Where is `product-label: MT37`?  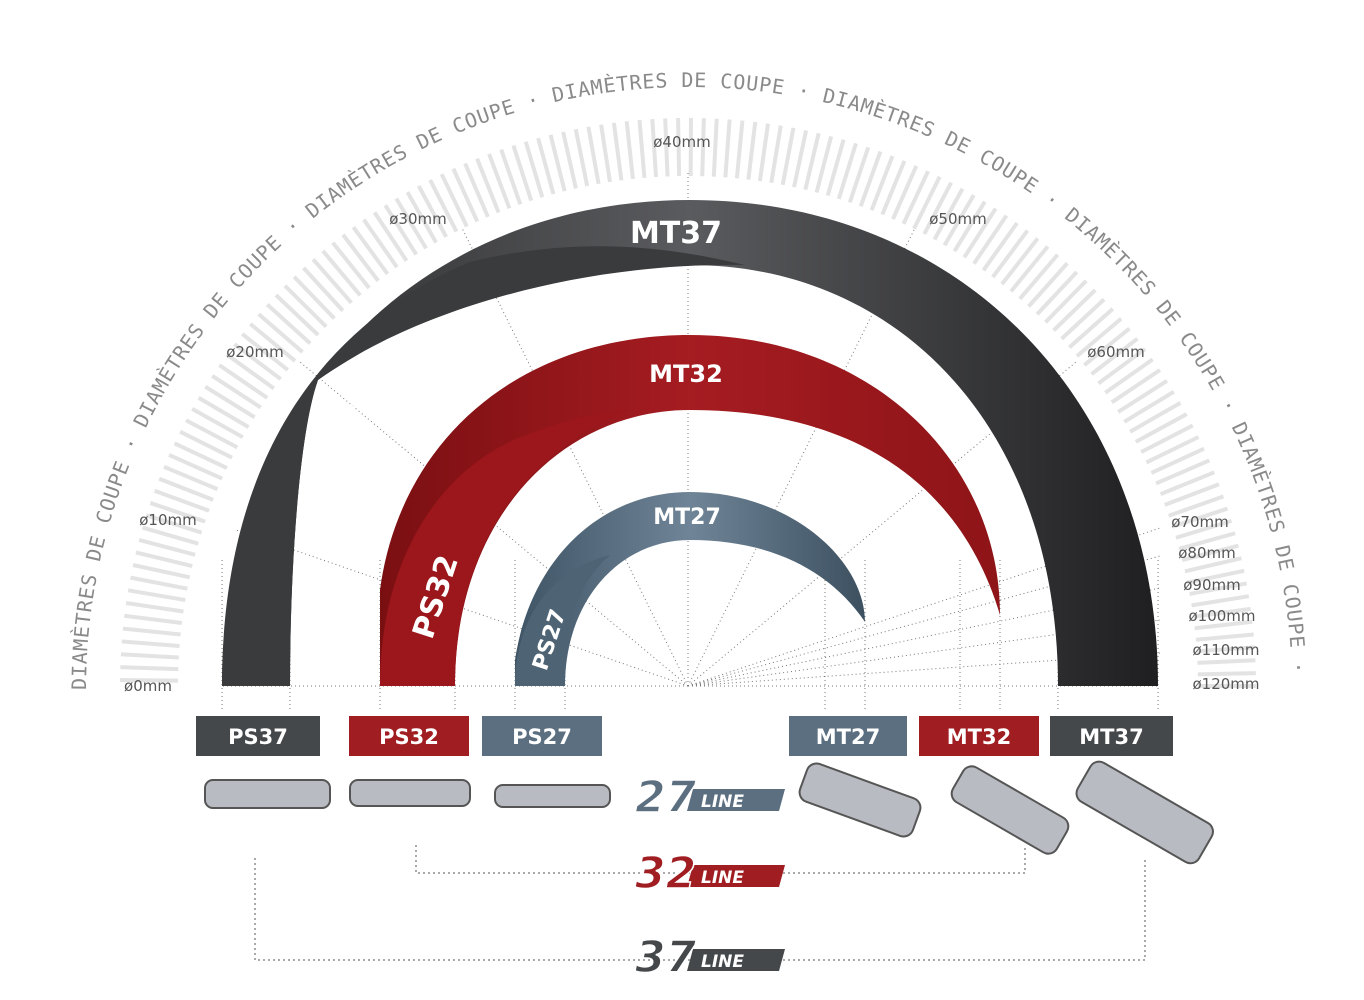 product-label: MT37 is located at coordinates (1111, 737).